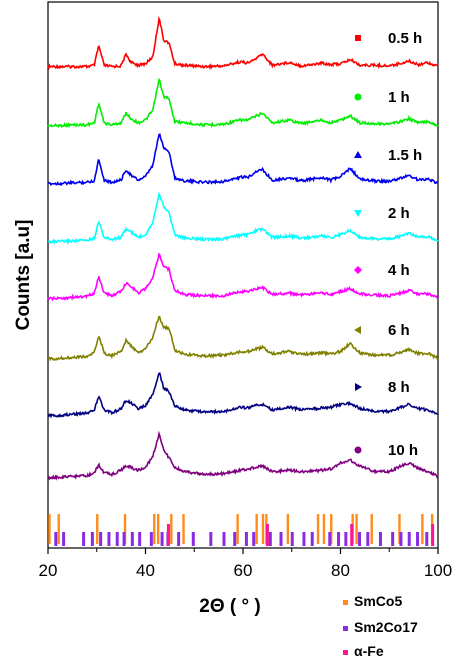 The height and width of the screenshot is (663, 456). Describe the element at coordinates (369, 651) in the screenshot. I see `legend-label: α-Fe` at that location.